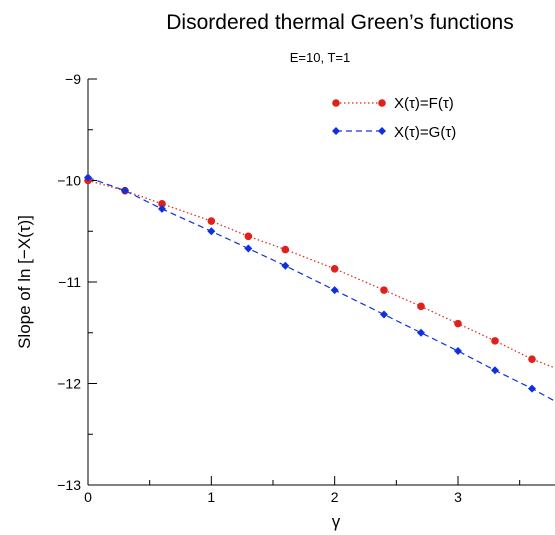 Image resolution: width=555 pixels, height=535 pixels. What do you see at coordinates (458, 497) in the screenshot?
I see `x-tick-label: 3` at bounding box center [458, 497].